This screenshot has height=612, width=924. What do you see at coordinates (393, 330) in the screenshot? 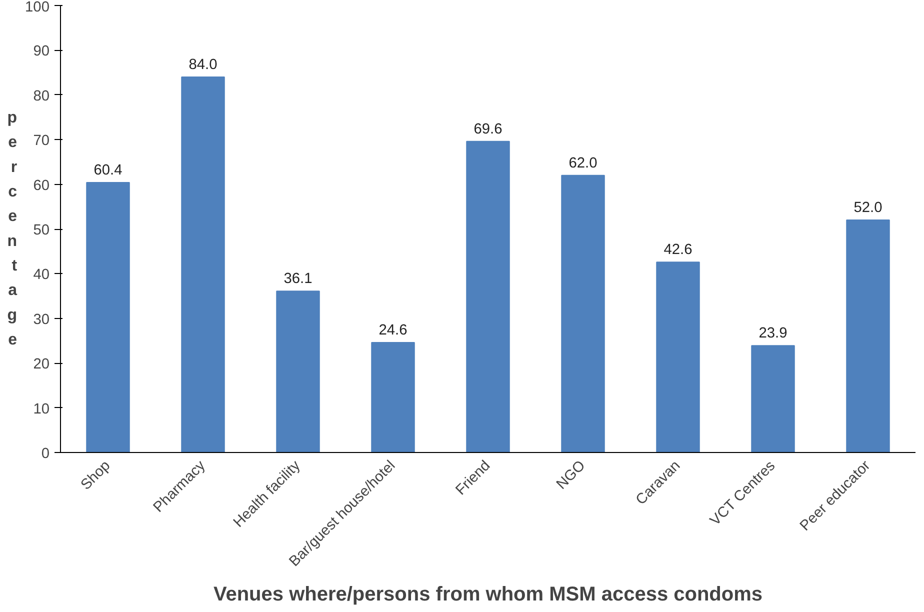
I see `data-label: 24.6` at bounding box center [393, 330].